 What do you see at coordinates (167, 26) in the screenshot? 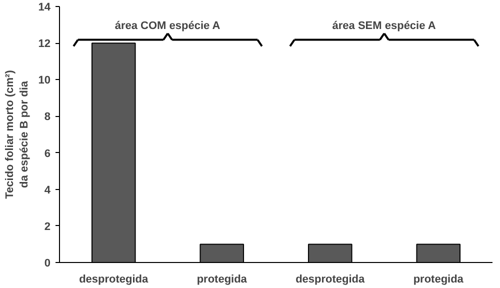
I see `annotation: área COM espécie A` at bounding box center [167, 26].